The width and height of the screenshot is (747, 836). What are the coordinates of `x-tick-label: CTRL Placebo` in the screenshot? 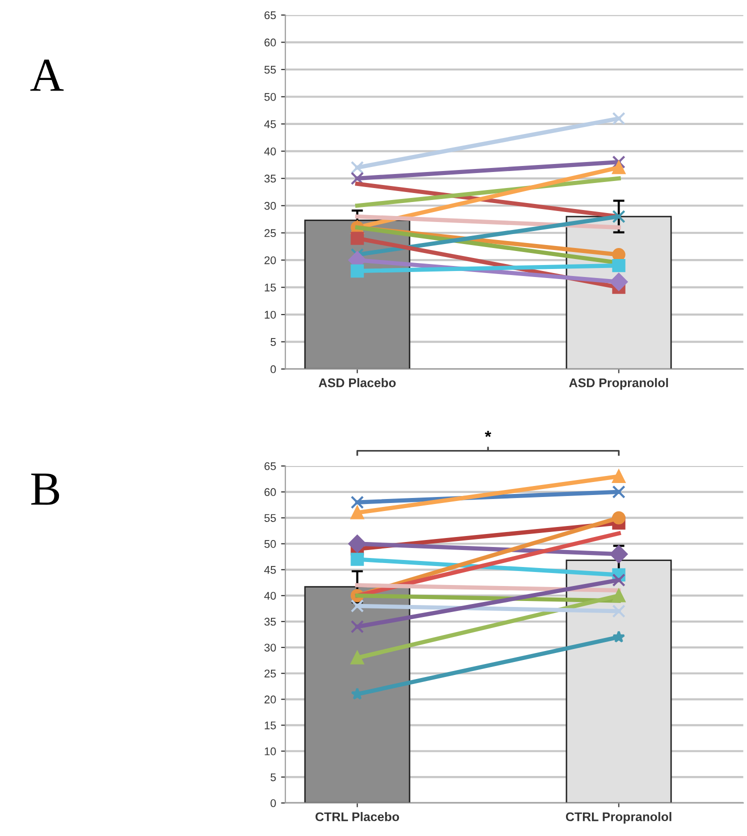 It's located at (358, 817).